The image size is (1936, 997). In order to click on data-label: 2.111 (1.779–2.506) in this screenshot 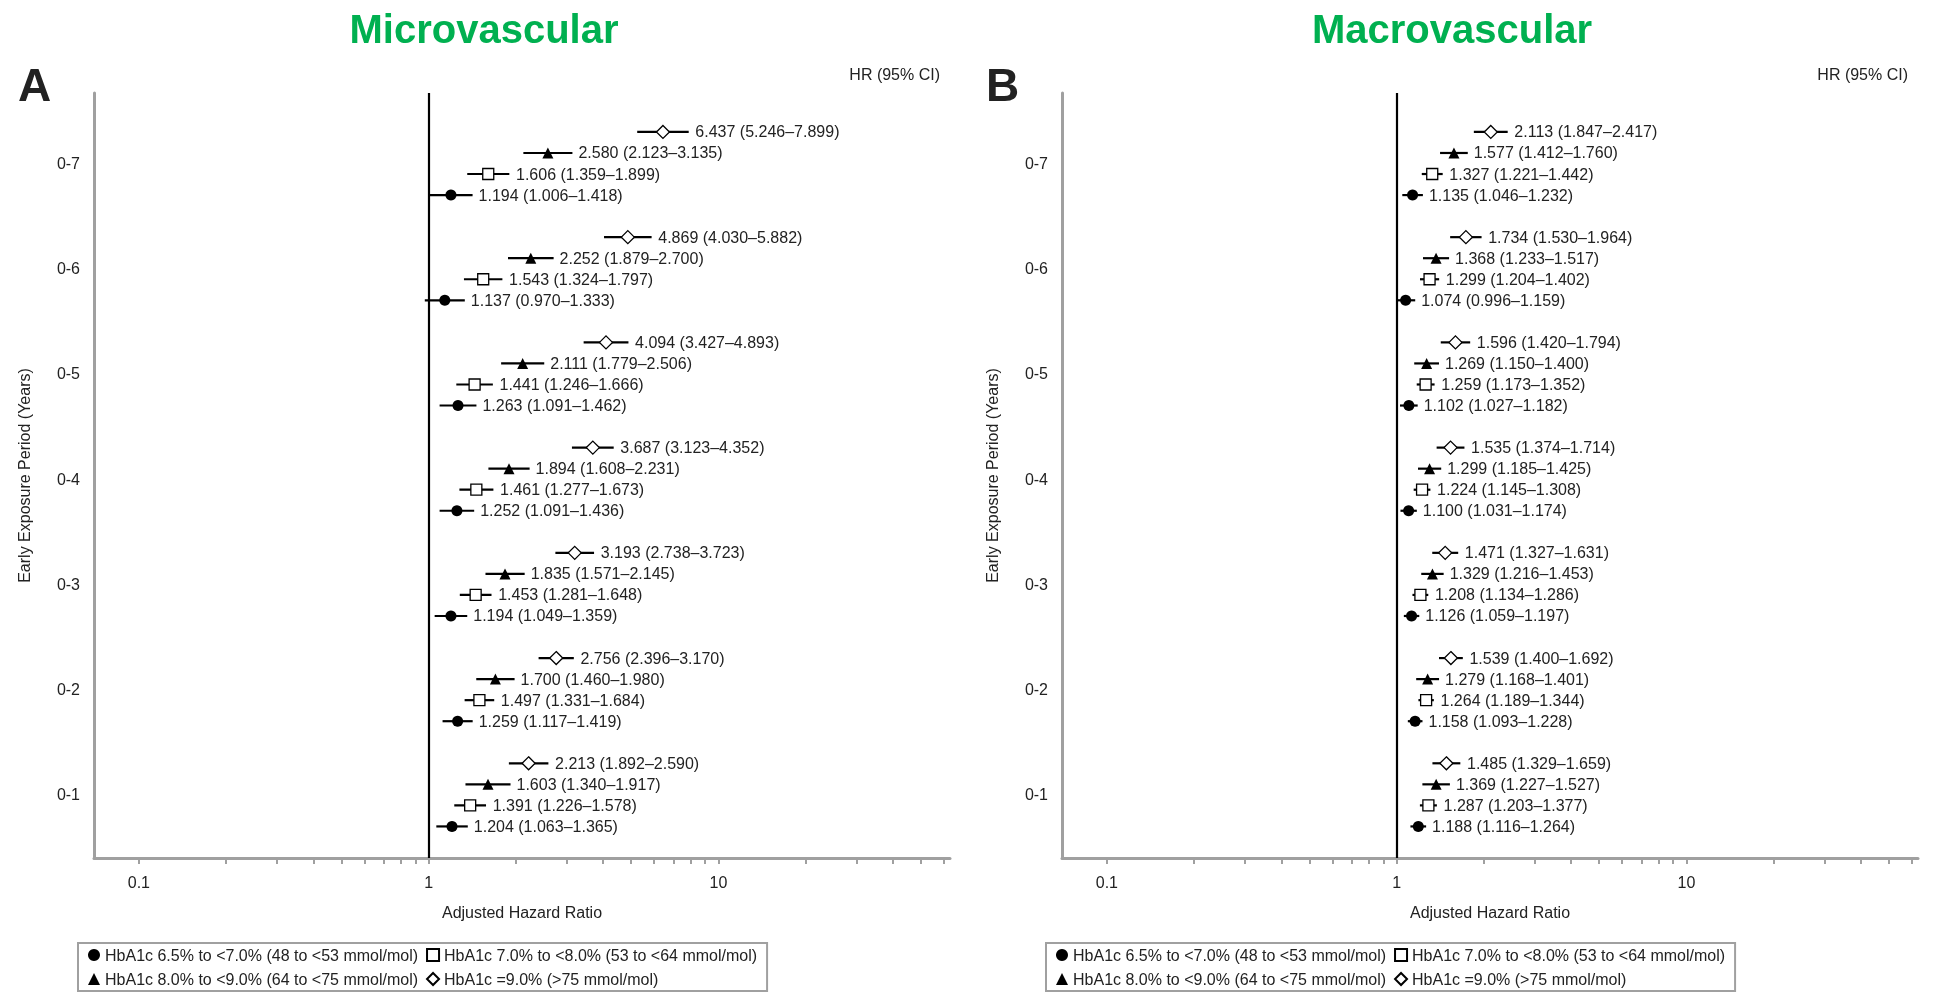, I will do `click(621, 363)`.